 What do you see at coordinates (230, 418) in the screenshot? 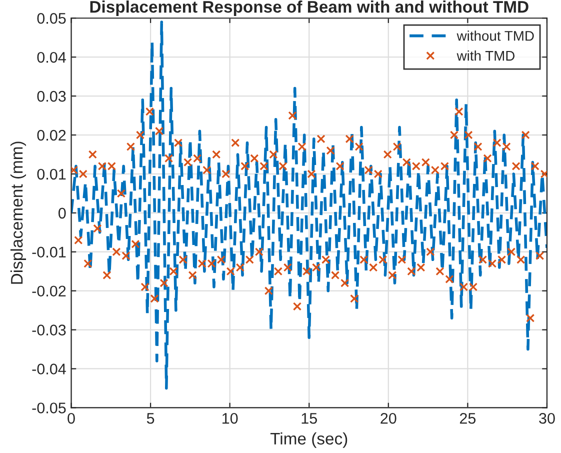
I see `x-tick-label: 10` at bounding box center [230, 418].